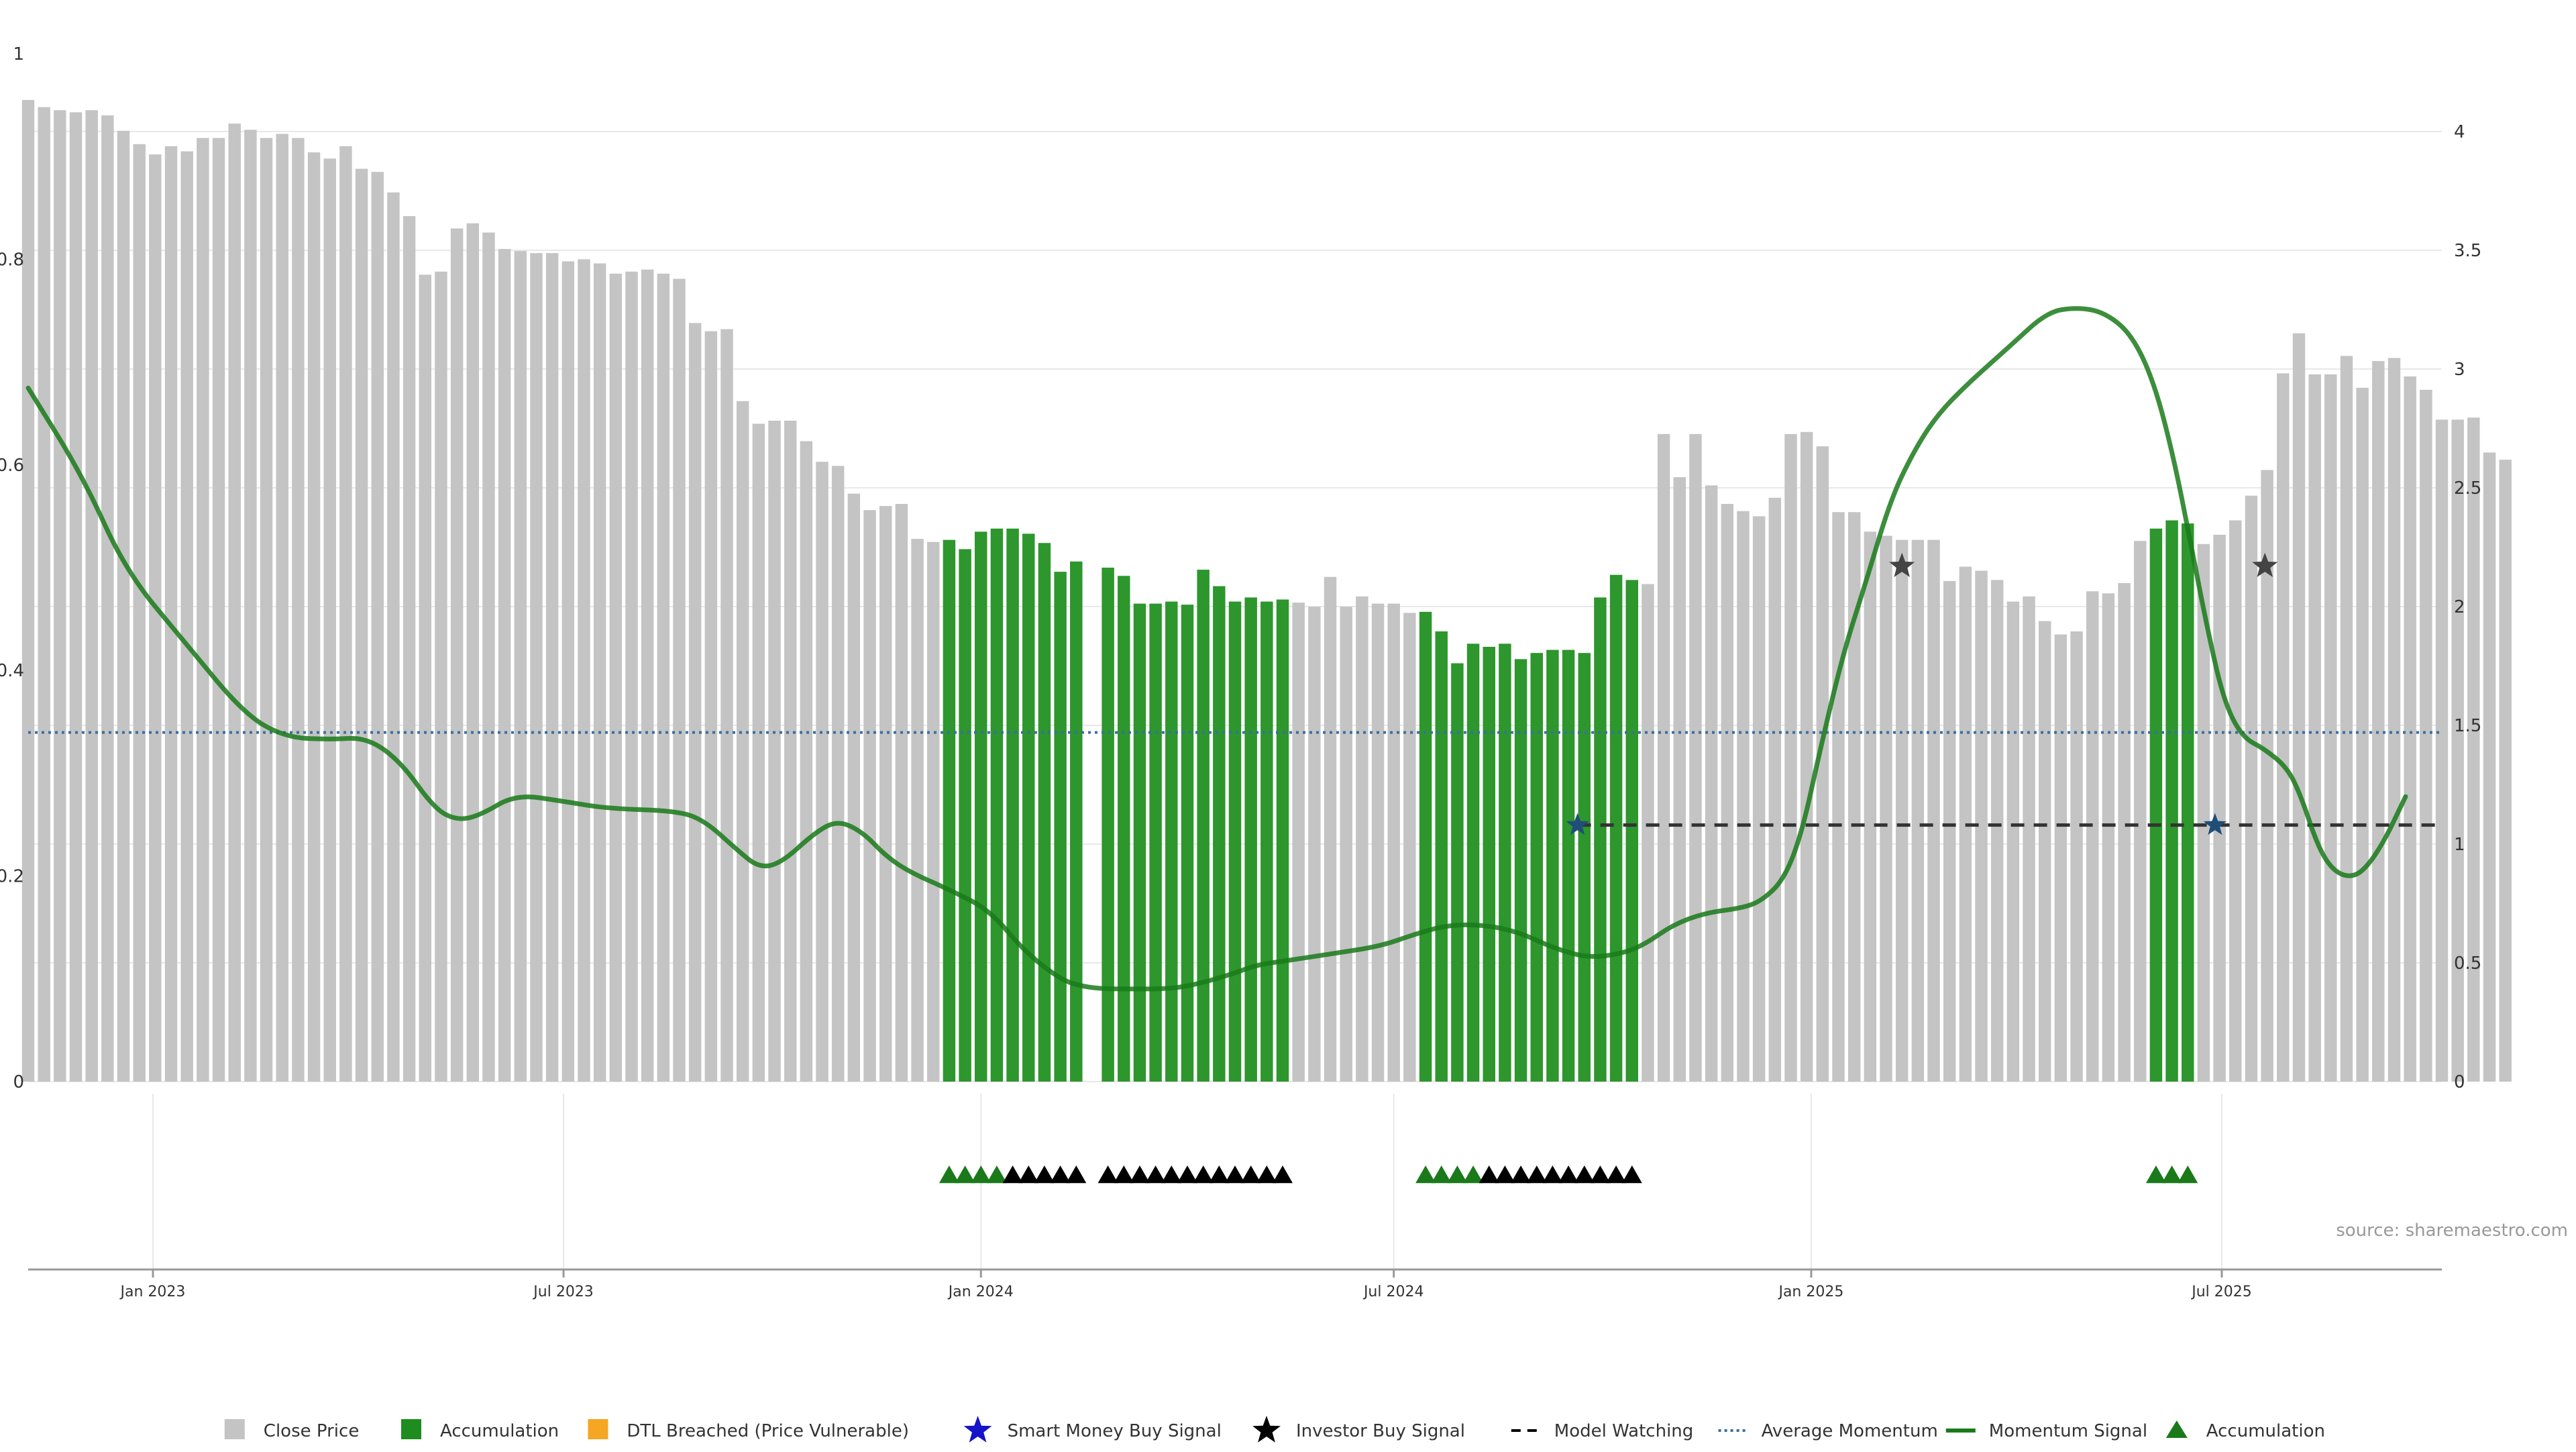 Image resolution: width=2576 pixels, height=1452 pixels. I want to click on legend-item: Model Watching, so click(1602, 1431).